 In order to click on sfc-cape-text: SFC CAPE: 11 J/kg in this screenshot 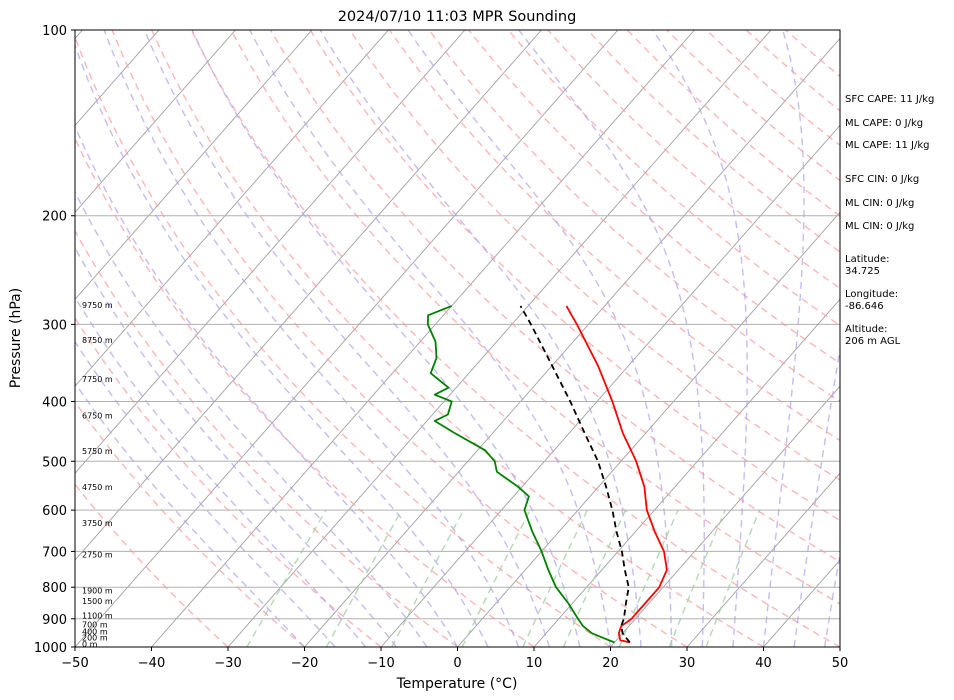, I will do `click(889, 99)`.